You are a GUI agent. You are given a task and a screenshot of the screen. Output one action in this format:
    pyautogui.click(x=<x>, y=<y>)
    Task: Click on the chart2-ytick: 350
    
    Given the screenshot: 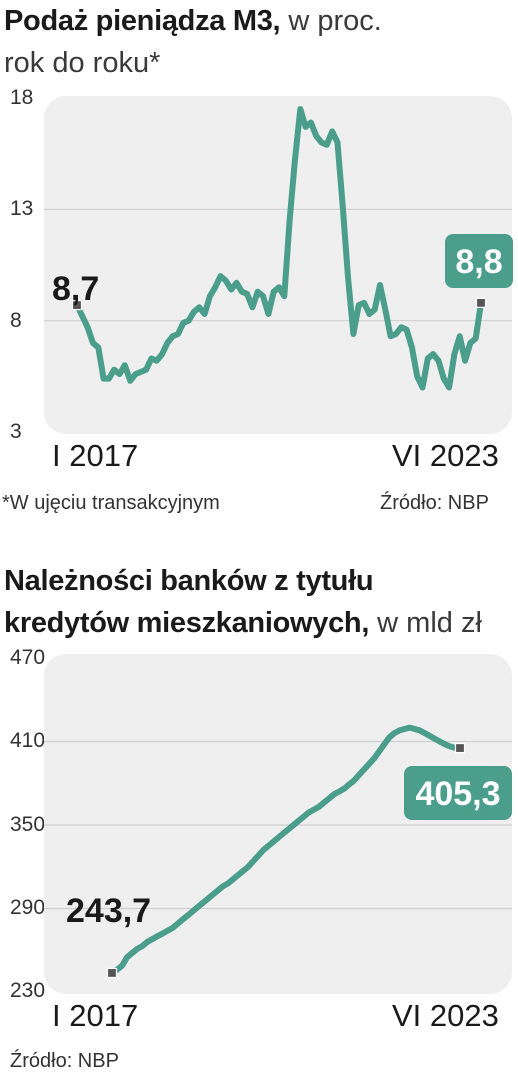 What is the action you would take?
    pyautogui.click(x=28, y=824)
    